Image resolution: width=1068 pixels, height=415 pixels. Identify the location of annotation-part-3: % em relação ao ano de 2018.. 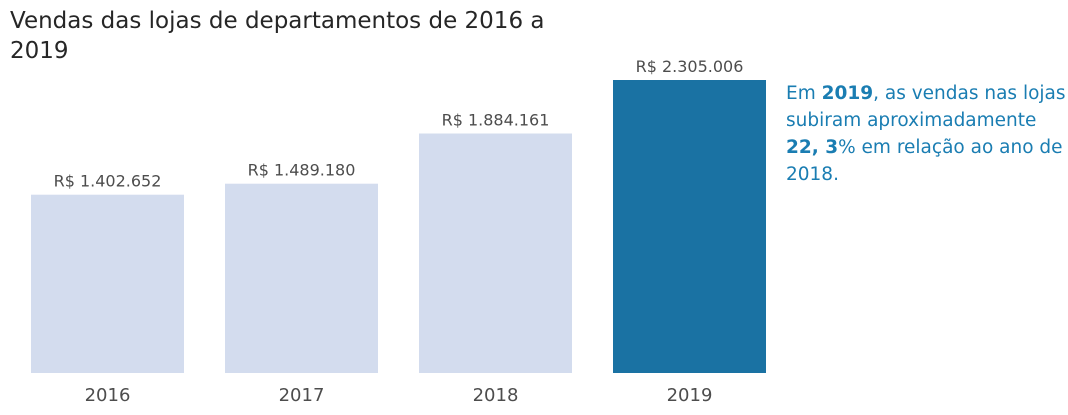
(924, 161).